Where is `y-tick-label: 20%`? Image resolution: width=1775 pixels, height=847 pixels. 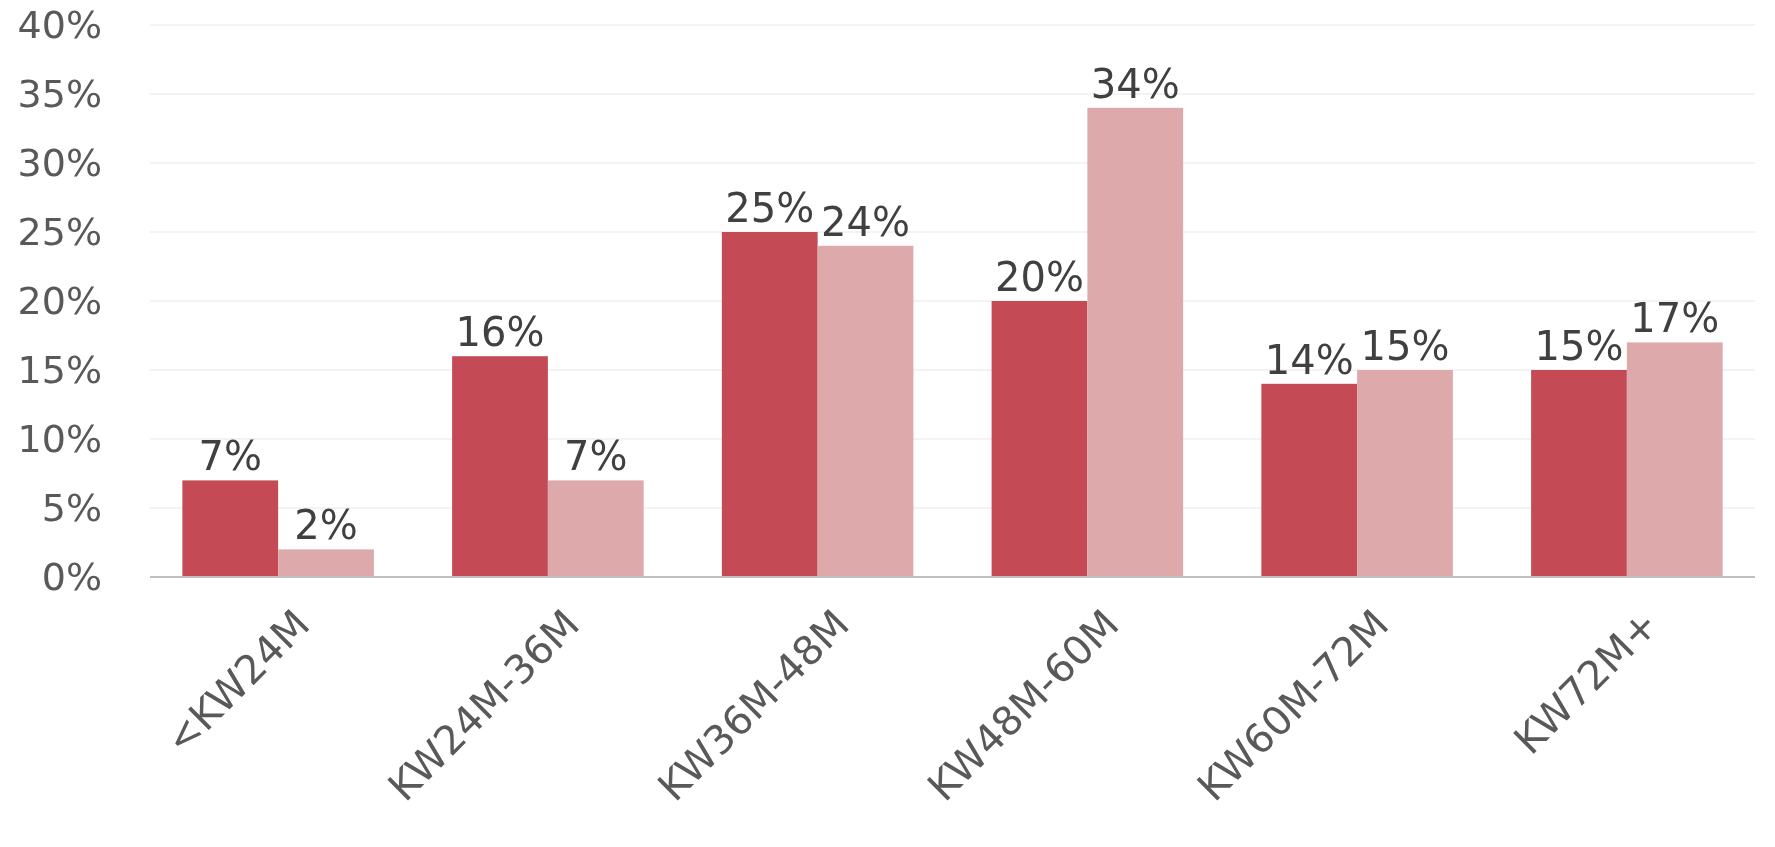 y-tick-label: 20% is located at coordinates (59, 301).